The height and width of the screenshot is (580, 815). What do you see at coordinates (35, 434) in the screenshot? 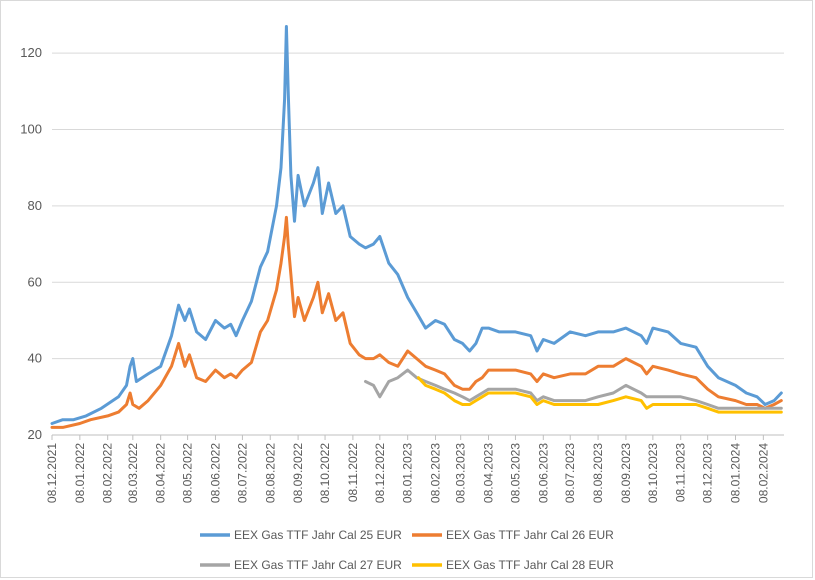
I see `y-tick-label: 20` at bounding box center [35, 434].